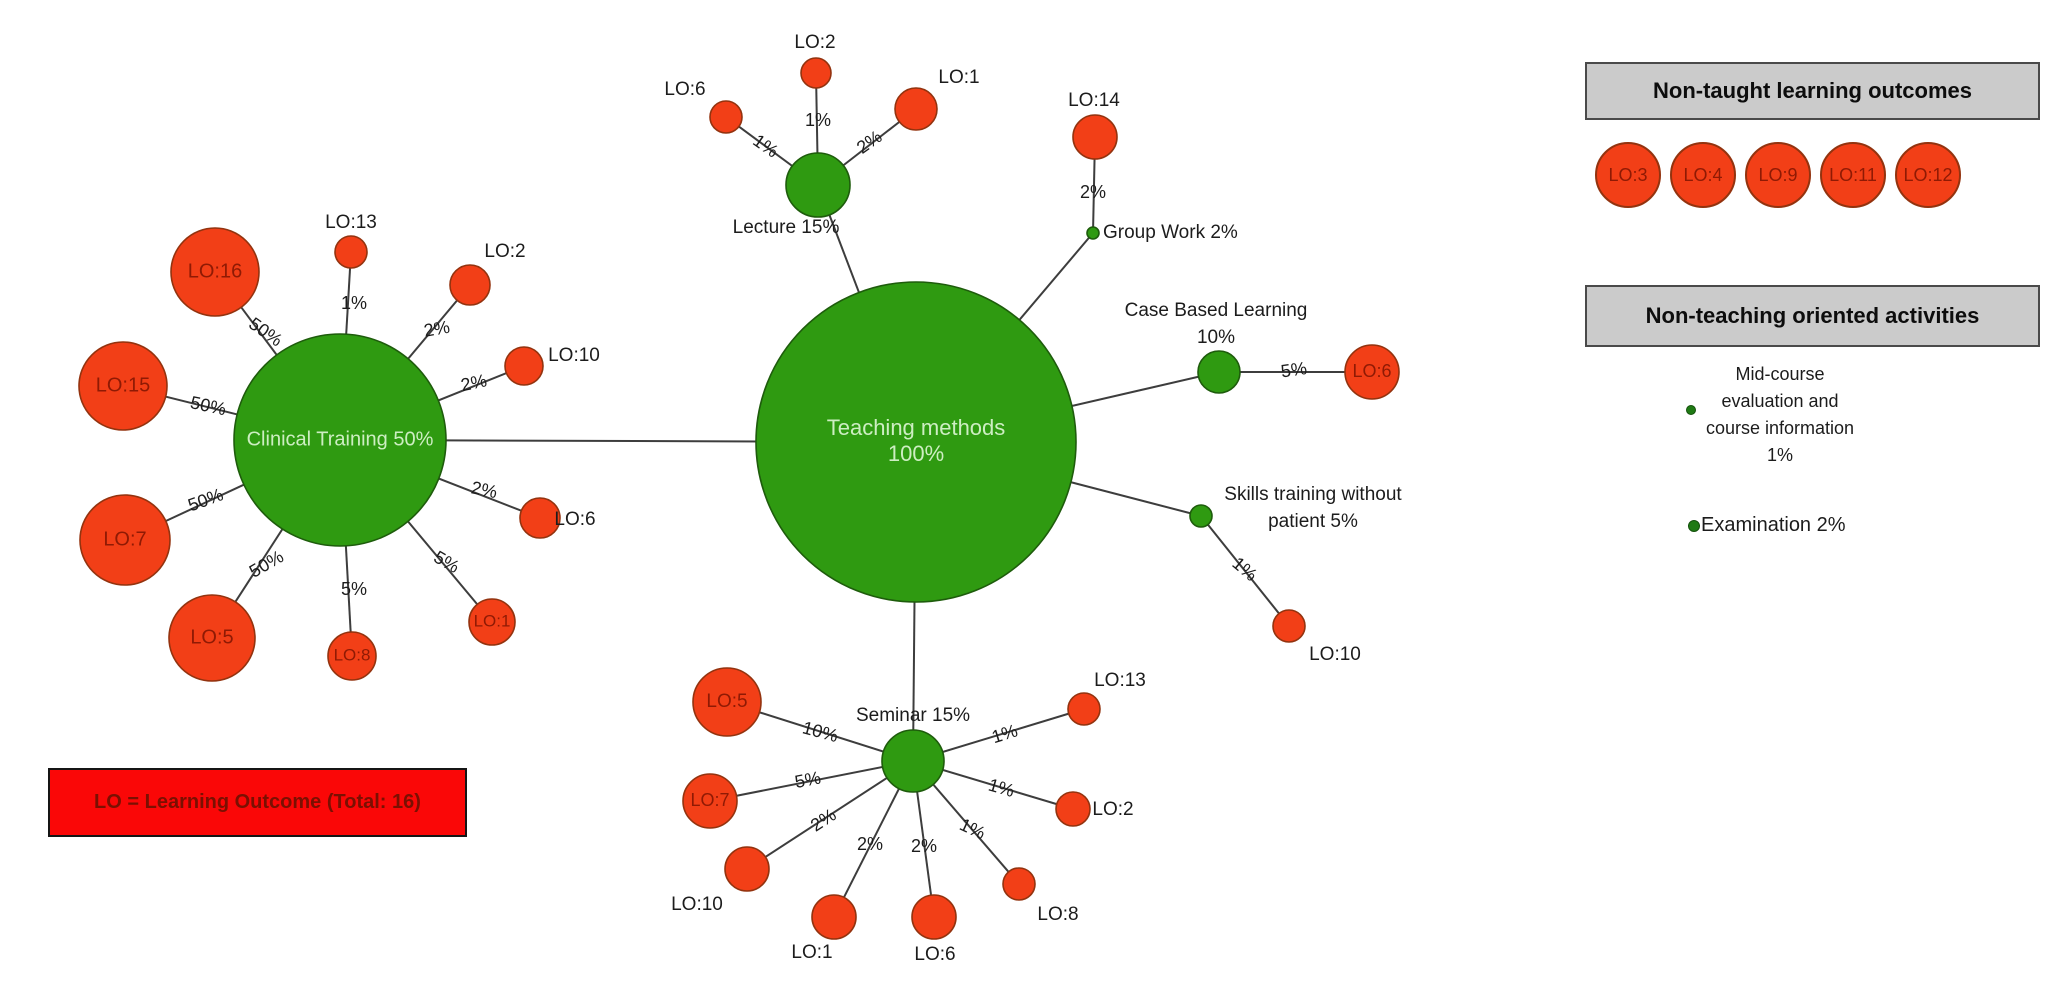  I want to click on node-label-c6r: LO:6, so click(574, 519).